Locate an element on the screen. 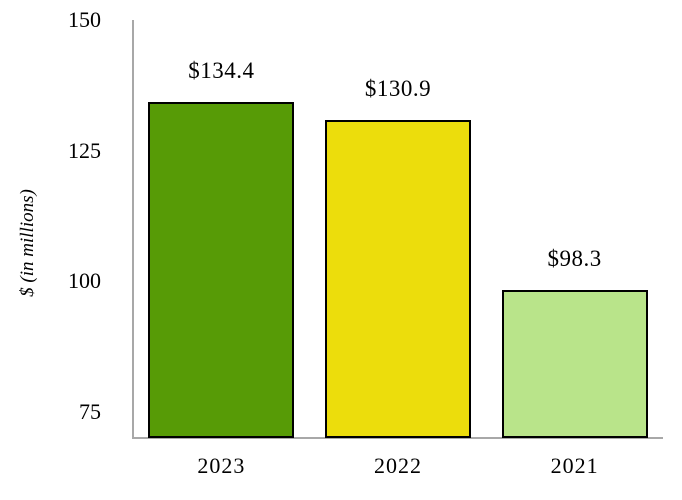  y-axis-tick-label: 125 is located at coordinates (84, 150).